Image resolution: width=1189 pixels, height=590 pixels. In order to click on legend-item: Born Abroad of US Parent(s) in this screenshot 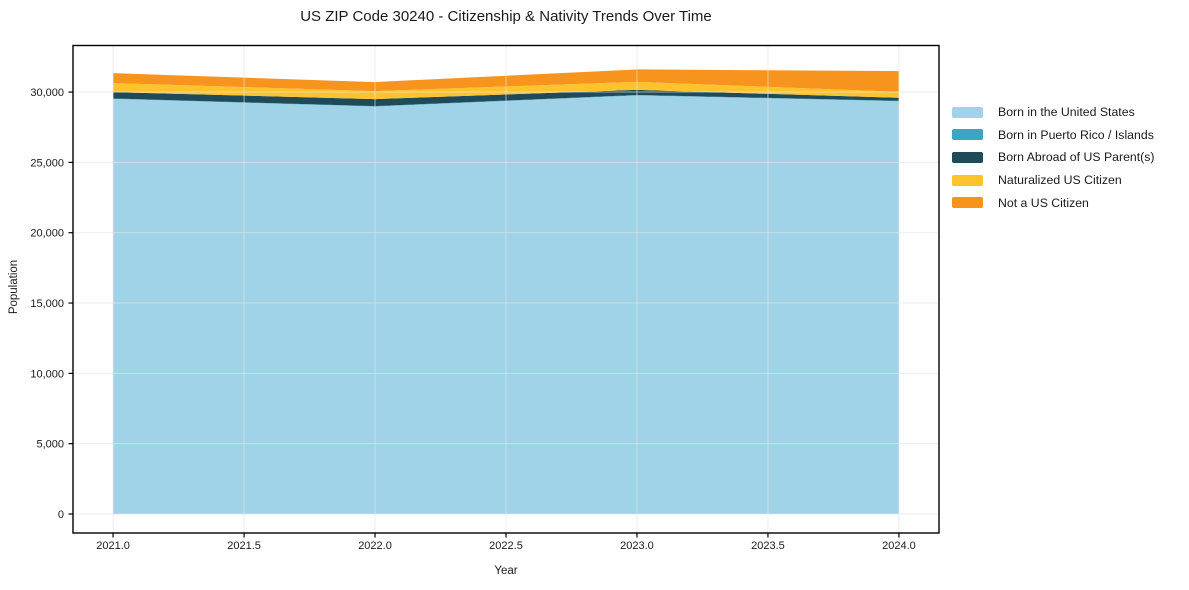, I will do `click(1053, 157)`.